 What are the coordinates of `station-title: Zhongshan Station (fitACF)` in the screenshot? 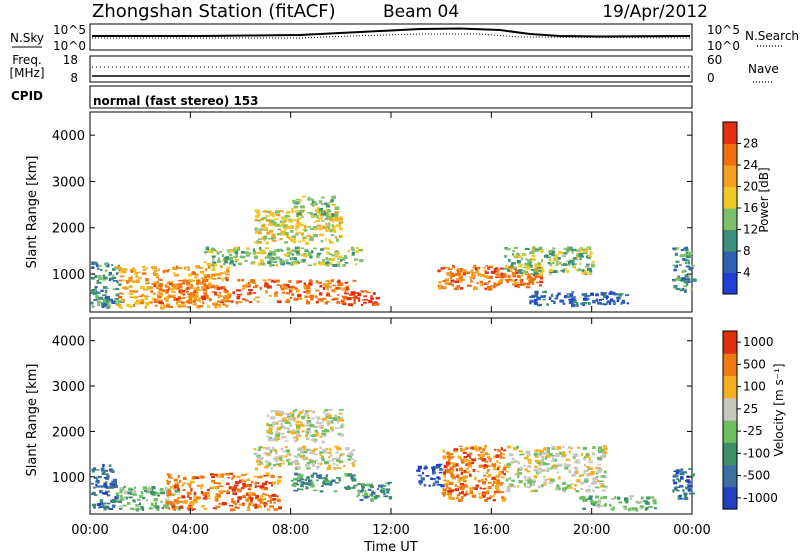 It's located at (214, 11).